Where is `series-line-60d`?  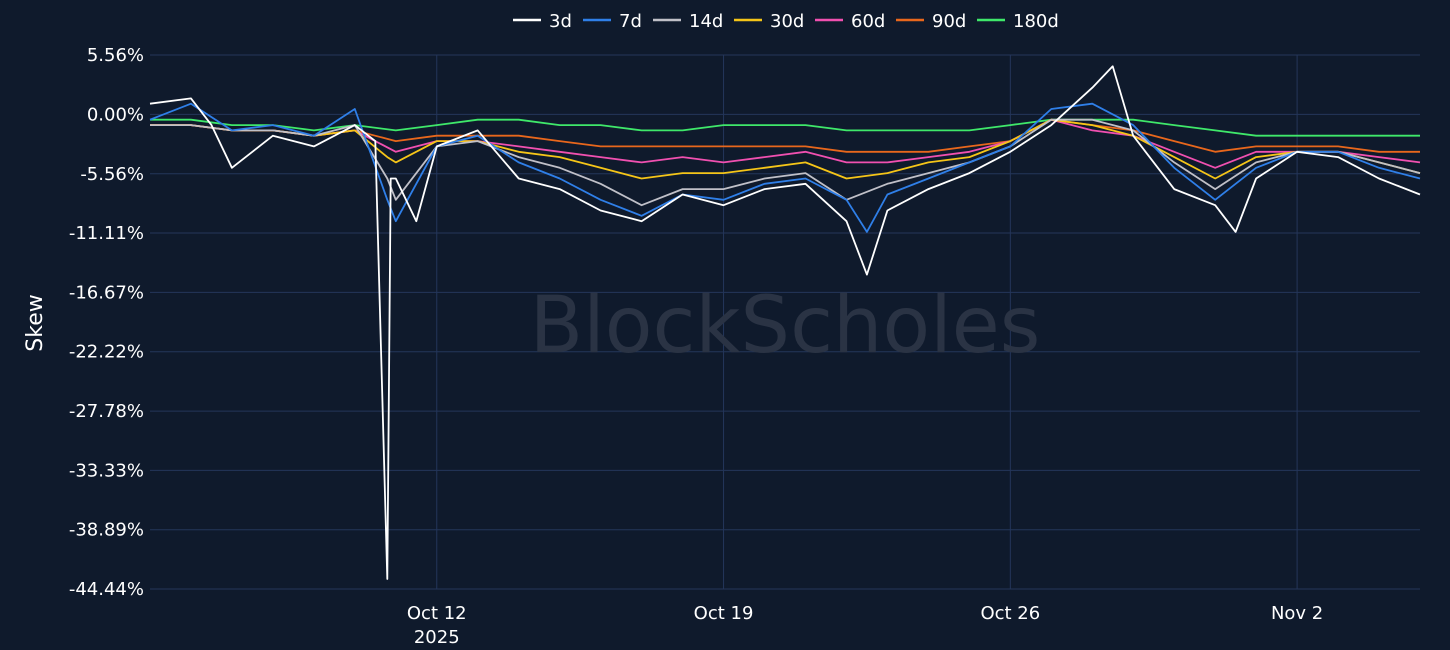 series-line-60d is located at coordinates (785, 143).